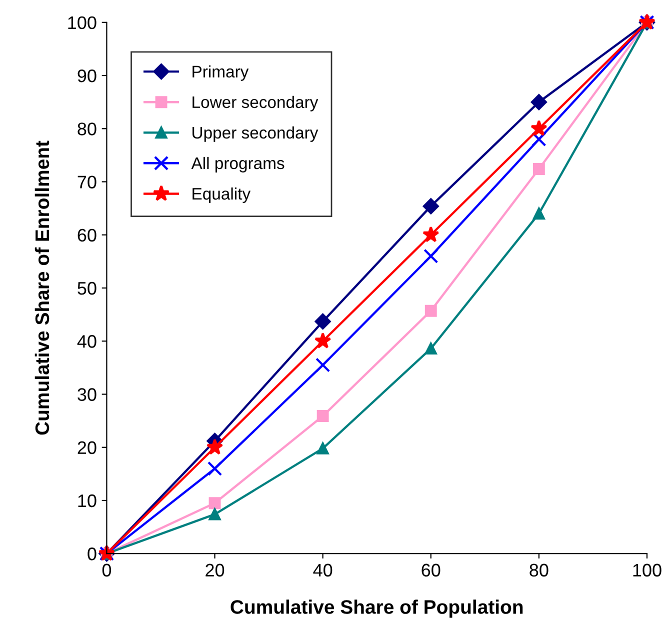  I want to click on y-tick-label: 20, so click(87, 447).